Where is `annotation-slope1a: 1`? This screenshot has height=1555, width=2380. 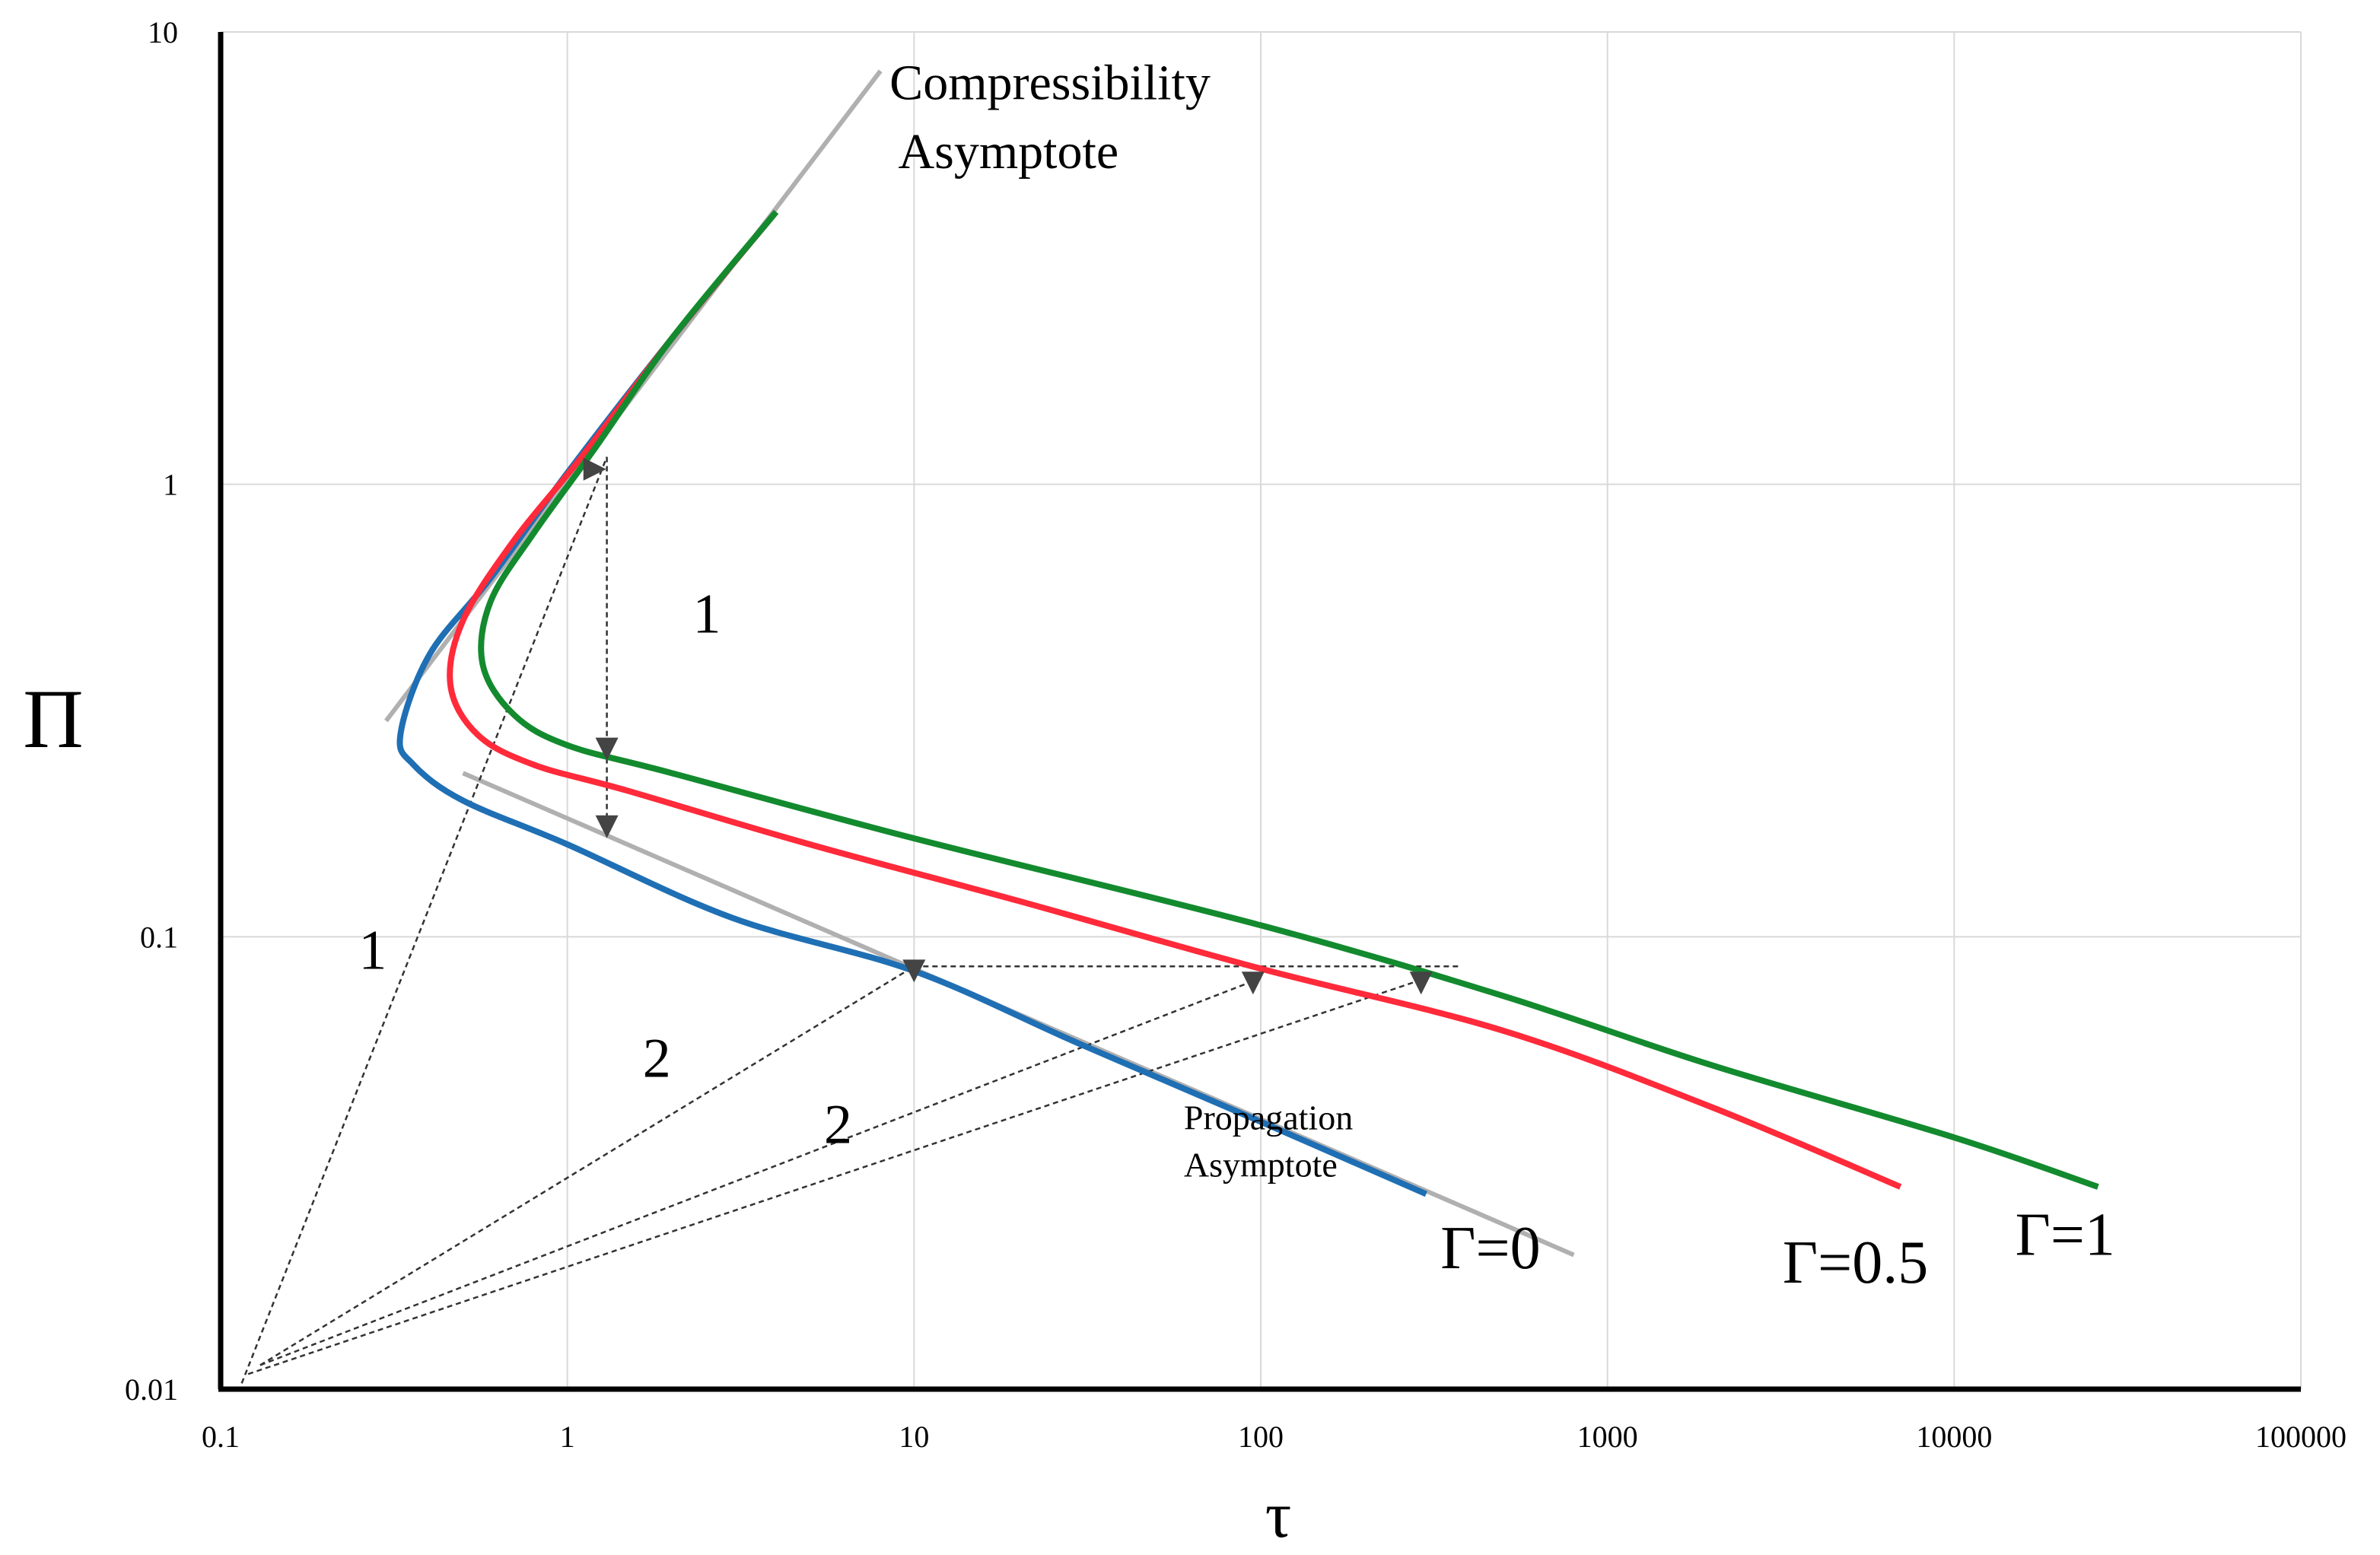 annotation-slope1a: 1 is located at coordinates (706, 615).